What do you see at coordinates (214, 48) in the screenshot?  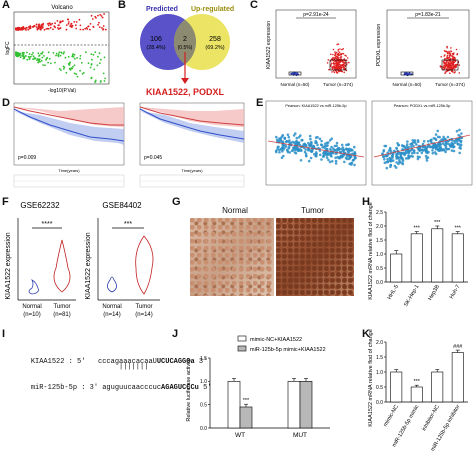 I see `venn-right-pct: (69.2%)` at bounding box center [214, 48].